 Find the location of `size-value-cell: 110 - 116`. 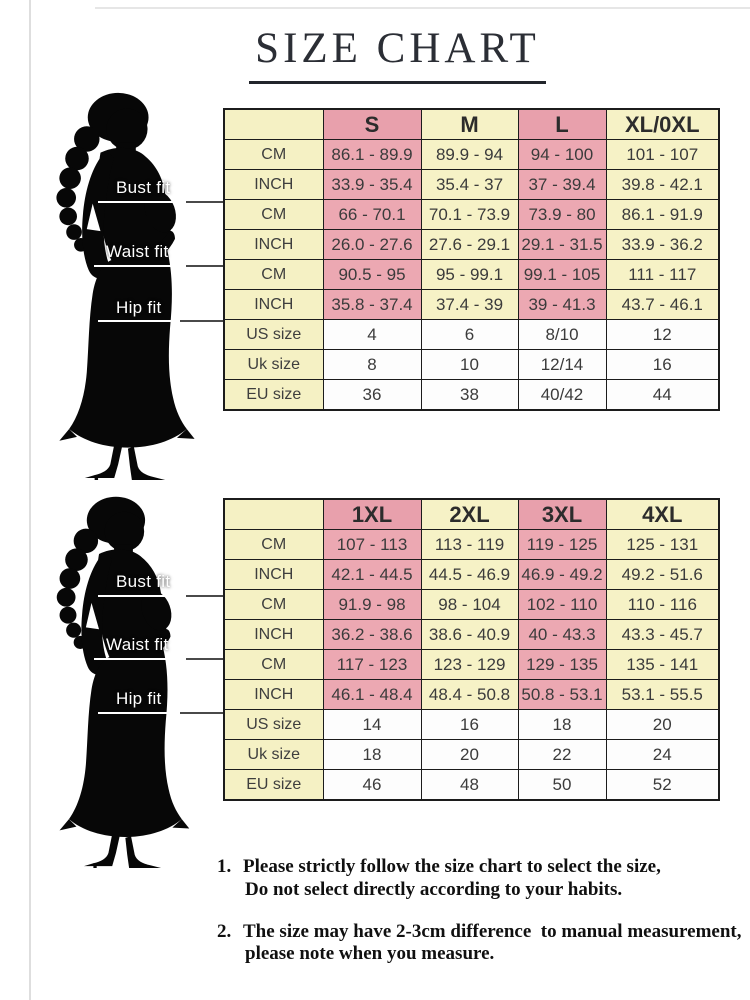

size-value-cell: 110 - 116 is located at coordinates (662, 604).